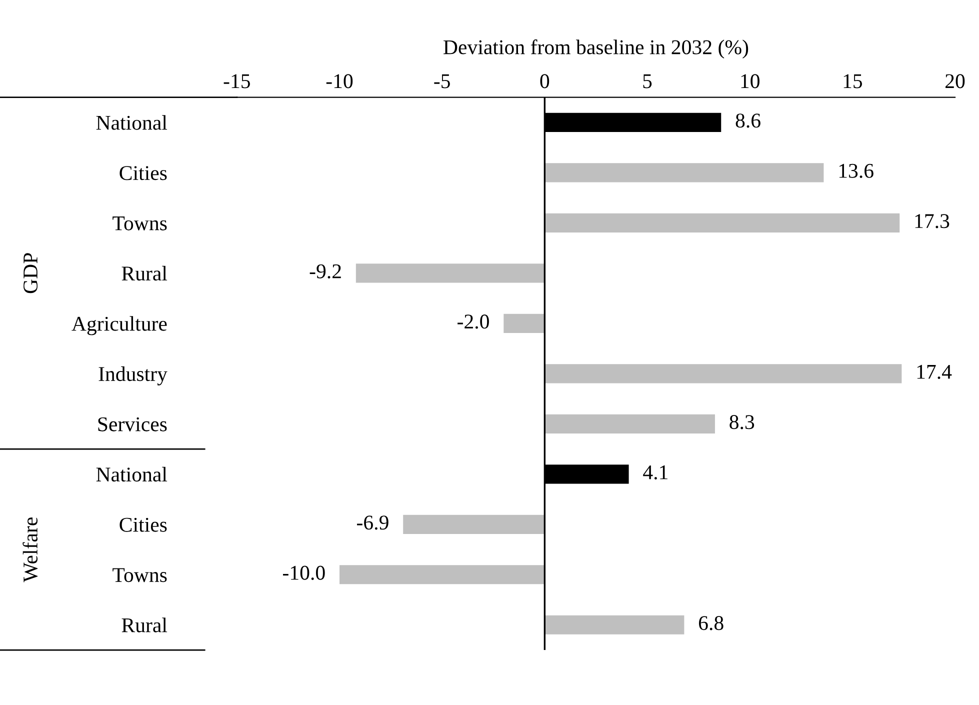  Describe the element at coordinates (853, 81) in the screenshot. I see `x-tick-label: 15` at that location.